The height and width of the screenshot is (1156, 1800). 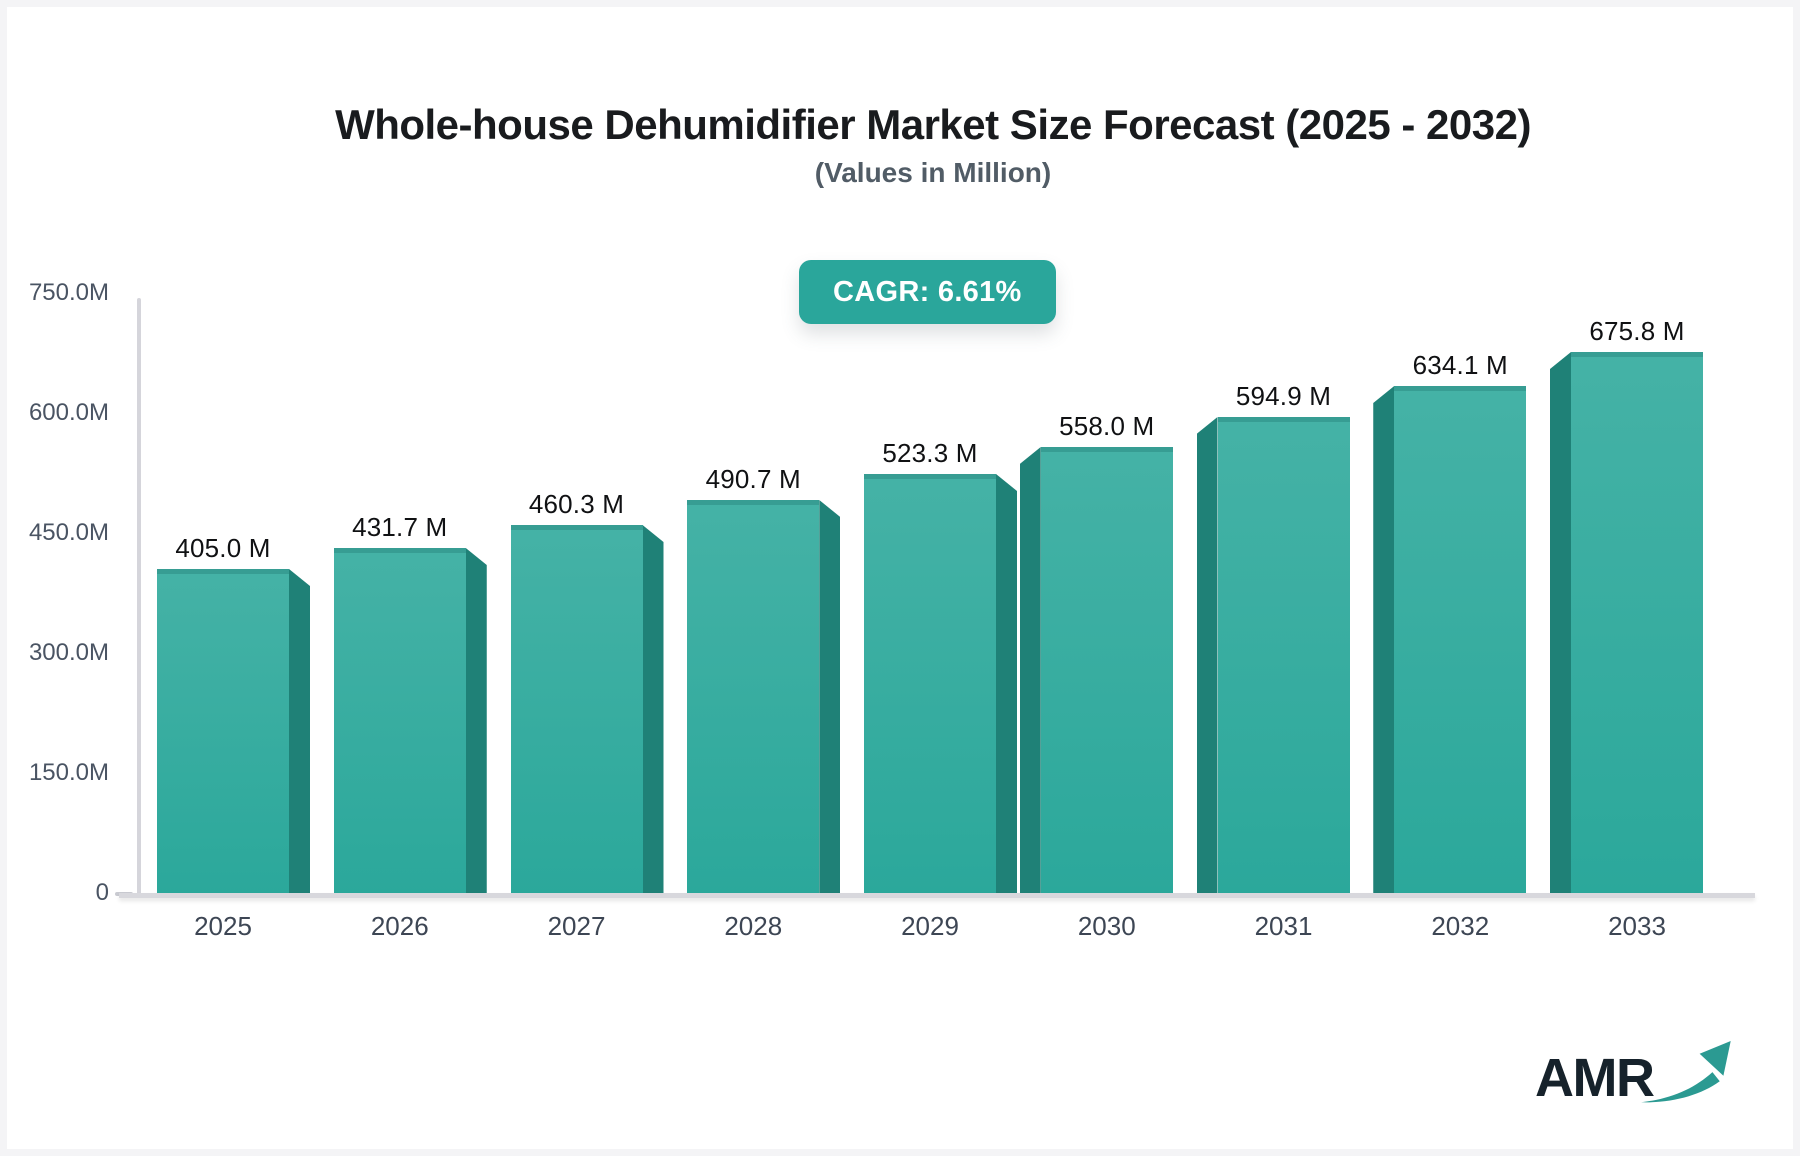 I want to click on y-axis-tick-label: 150.0M, so click(x=68, y=772).